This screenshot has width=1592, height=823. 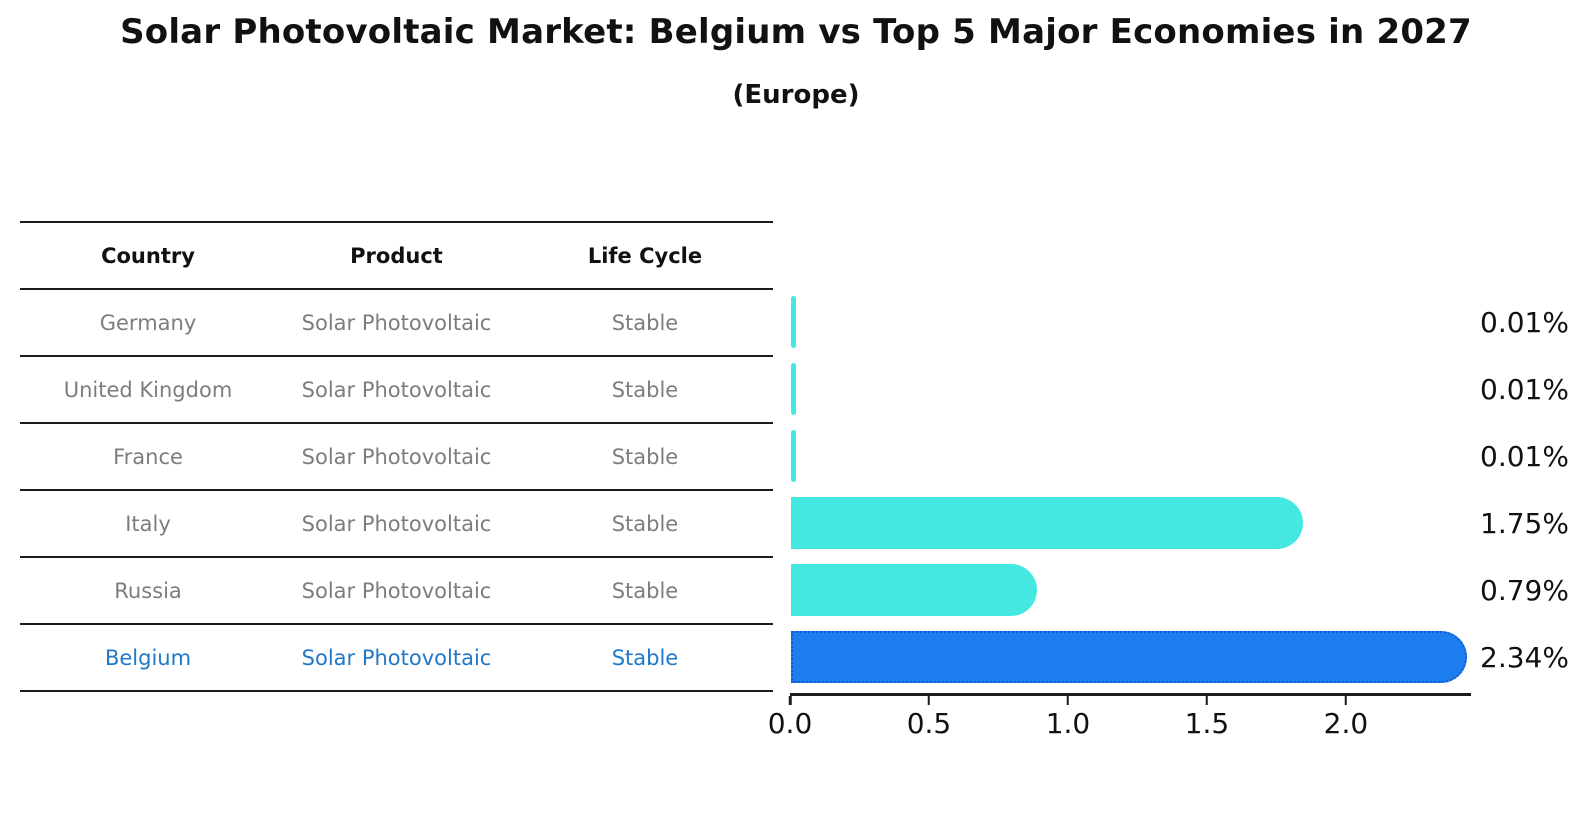 I want to click on bar-italy, so click(x=1047, y=523).